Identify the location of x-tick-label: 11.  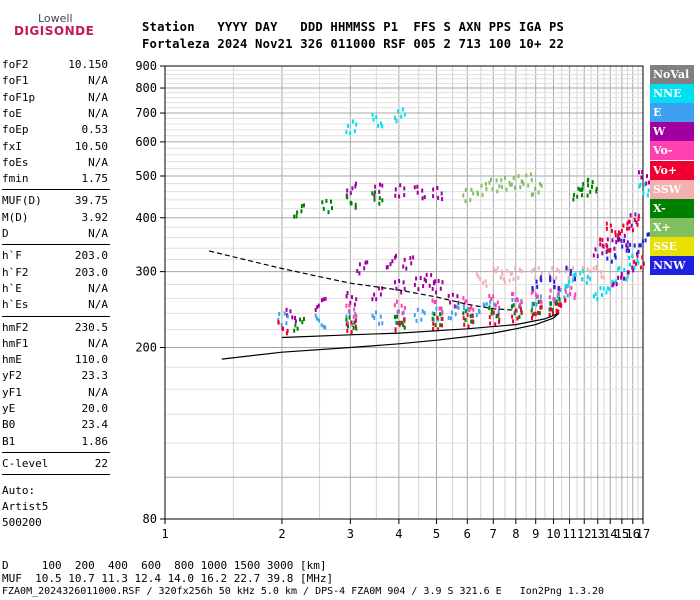
(569, 534).